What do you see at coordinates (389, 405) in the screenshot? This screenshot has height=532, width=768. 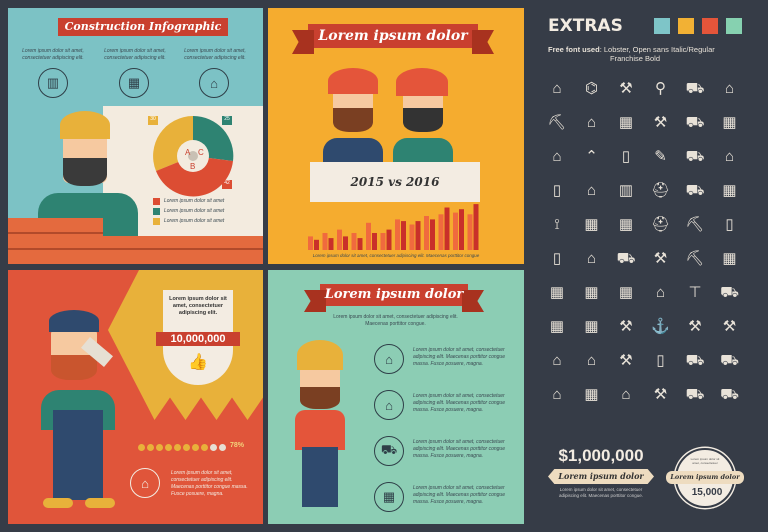 I see `house-paint-icon: ⌂` at bounding box center [389, 405].